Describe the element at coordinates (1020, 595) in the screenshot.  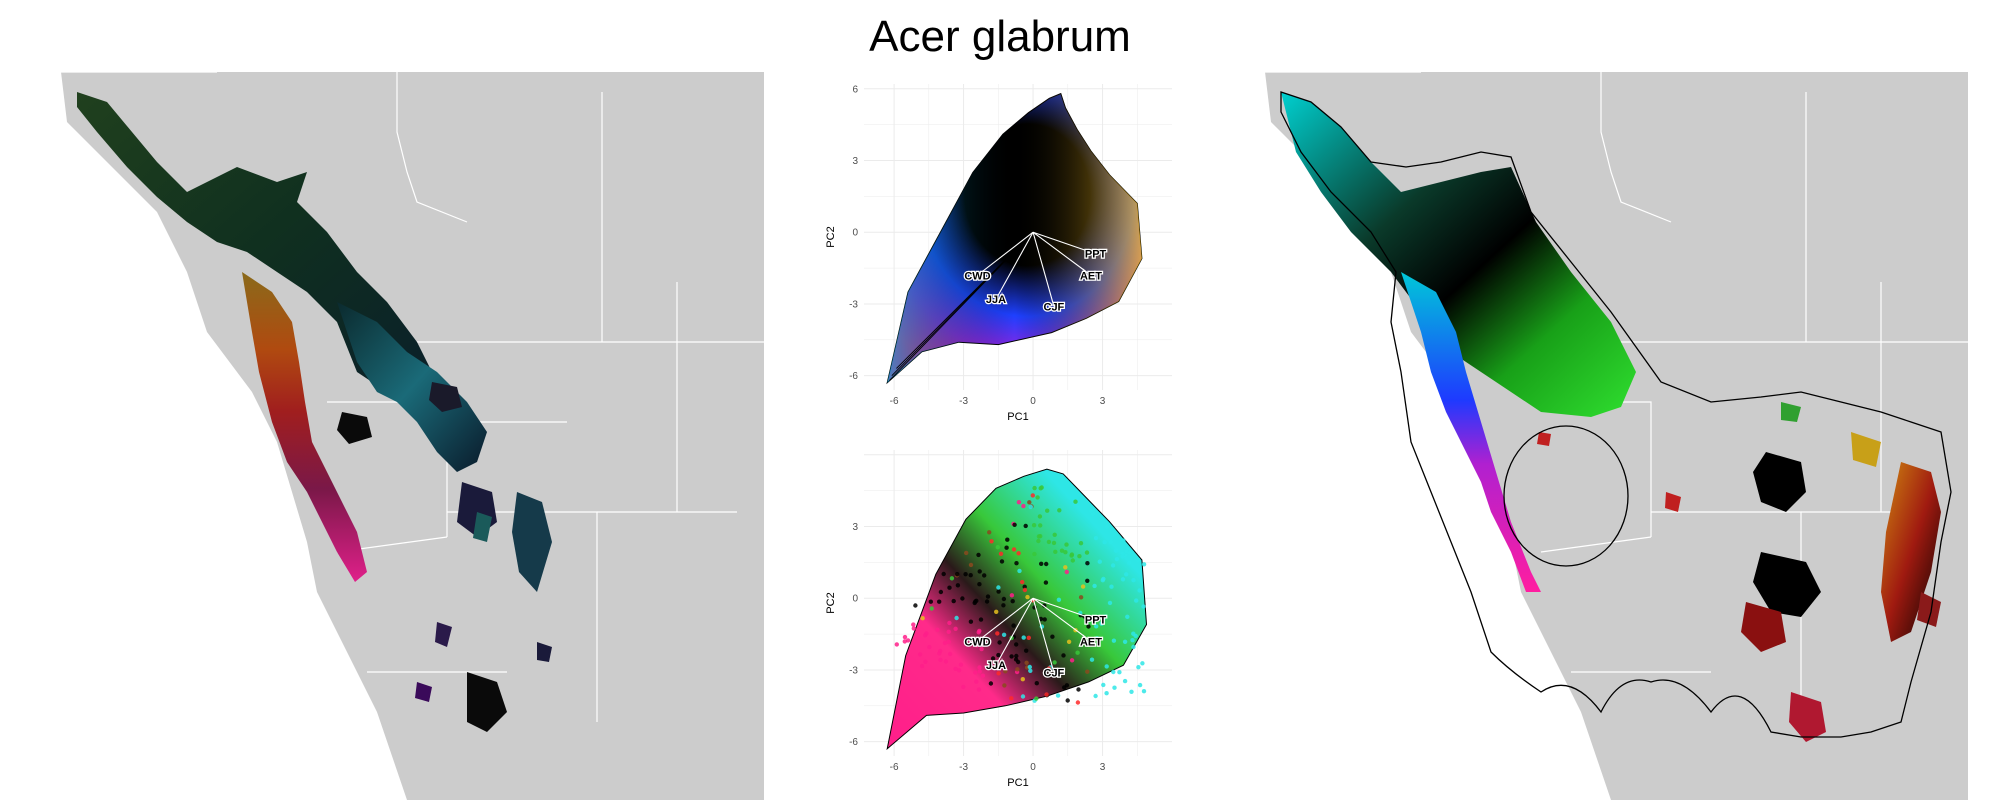
I see `scatter-points` at that location.